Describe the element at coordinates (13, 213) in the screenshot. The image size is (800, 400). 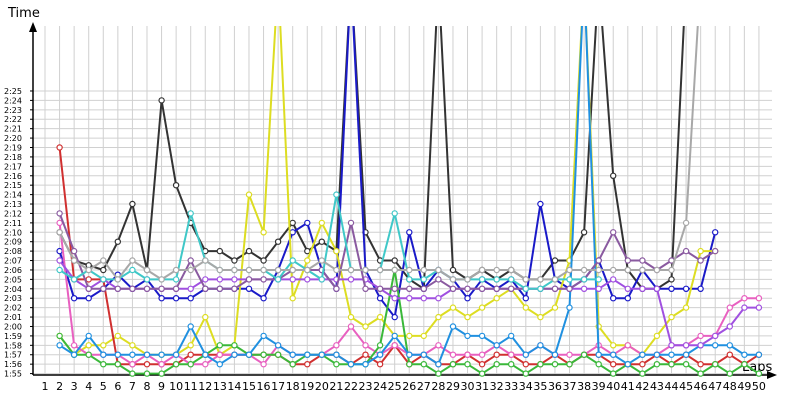
I see `y-tick-label: 2:12` at that location.